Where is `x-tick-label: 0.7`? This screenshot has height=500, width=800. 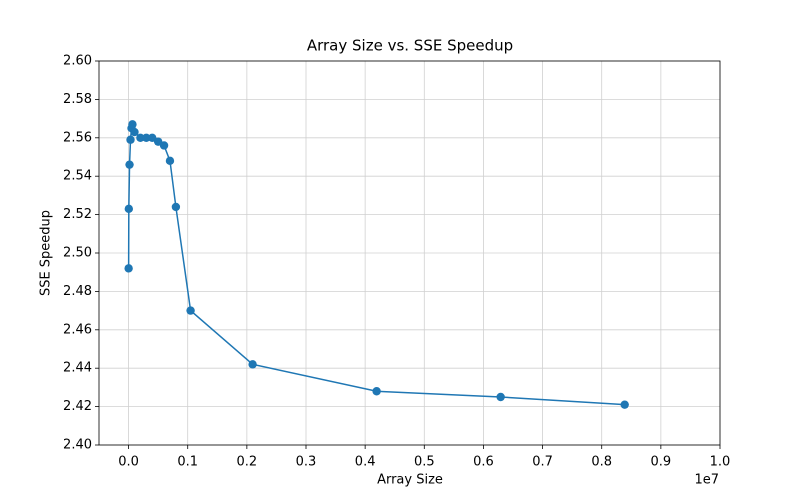 x-tick-label: 0.7 is located at coordinates (542, 462).